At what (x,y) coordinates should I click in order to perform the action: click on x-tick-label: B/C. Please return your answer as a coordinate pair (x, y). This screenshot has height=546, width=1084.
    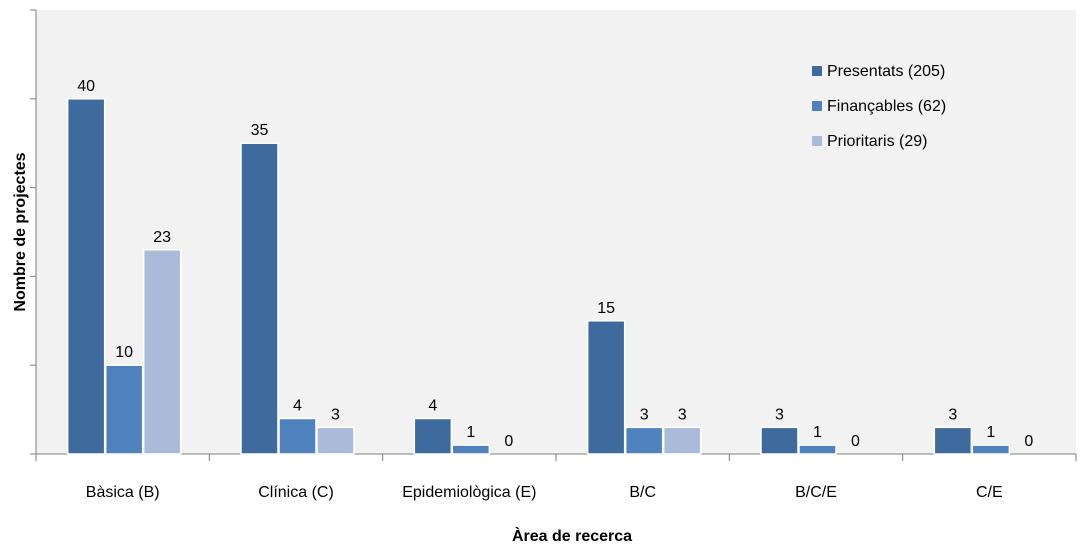
    Looking at the image, I should click on (642, 492).